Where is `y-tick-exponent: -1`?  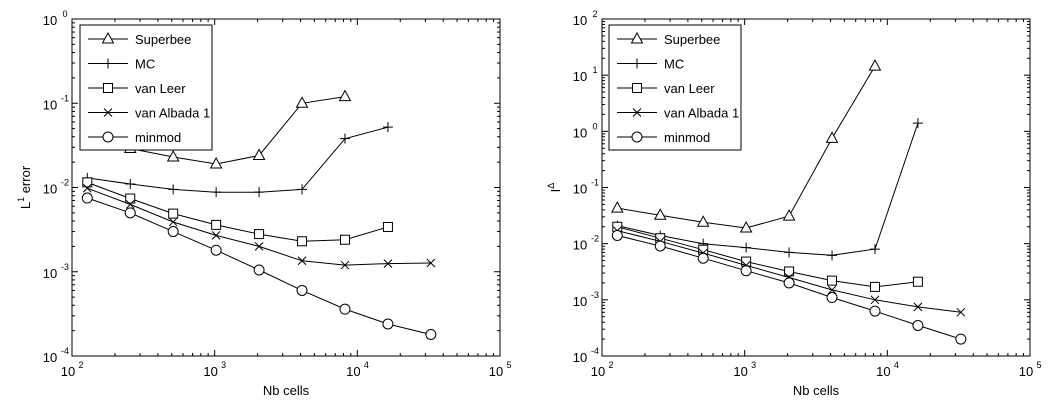
y-tick-exponent: -1 is located at coordinates (595, 183).